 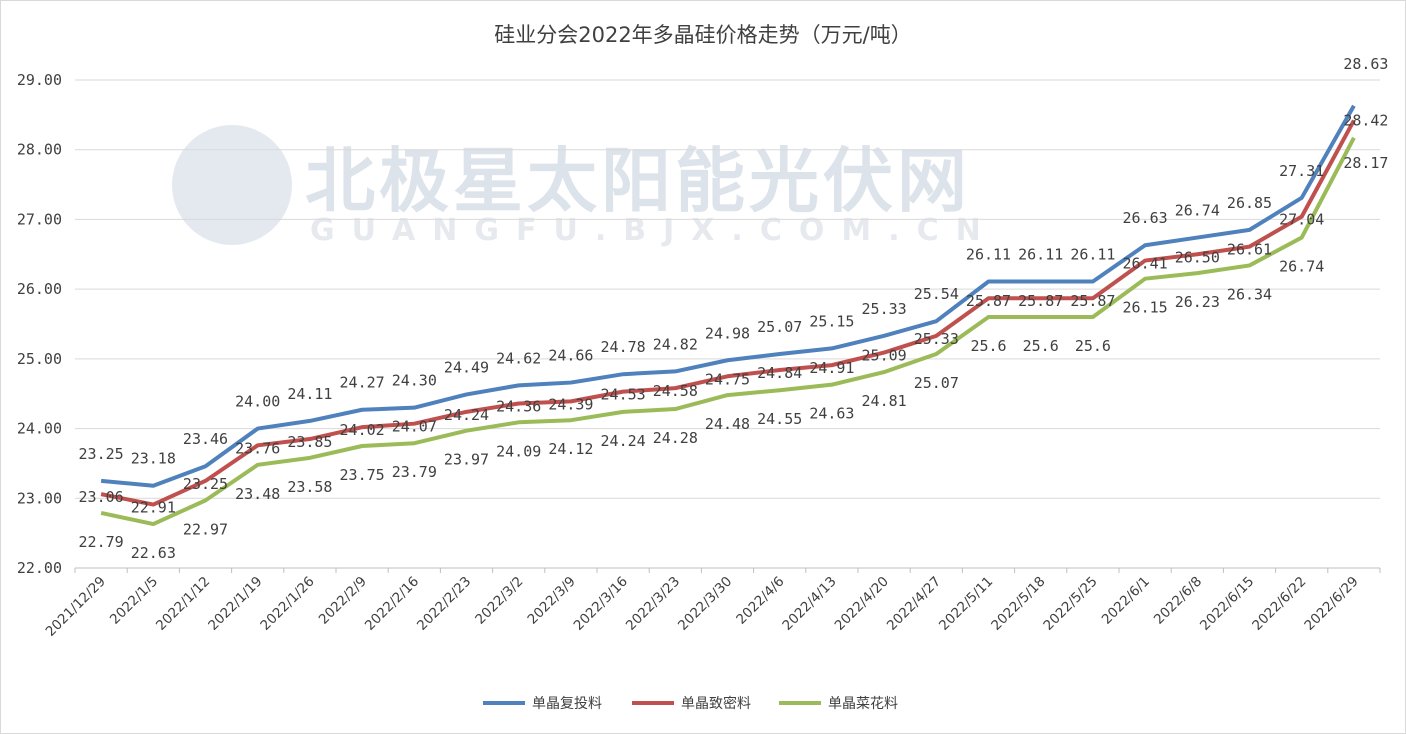 I want to click on data-label: 24.02, so click(x=362, y=430).